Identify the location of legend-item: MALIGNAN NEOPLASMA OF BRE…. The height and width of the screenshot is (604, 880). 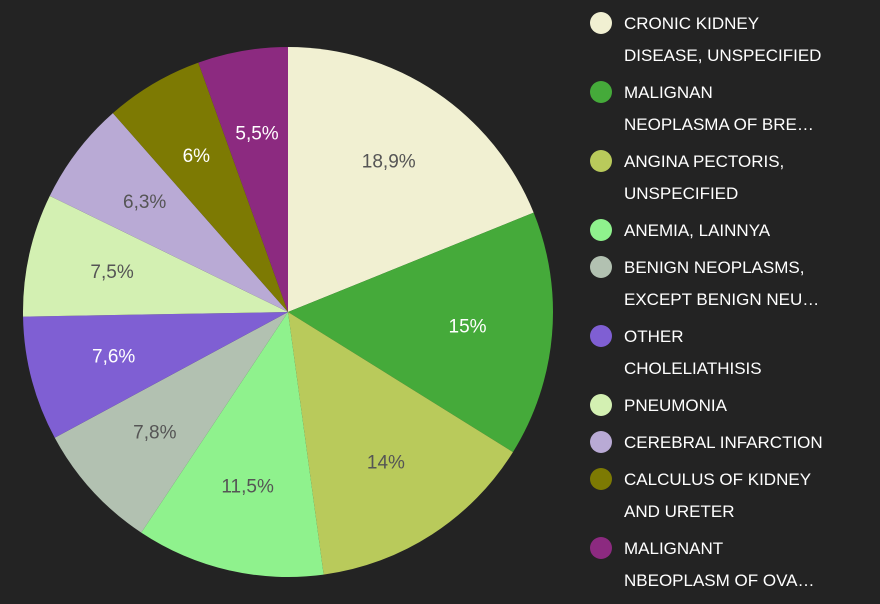
(730, 109).